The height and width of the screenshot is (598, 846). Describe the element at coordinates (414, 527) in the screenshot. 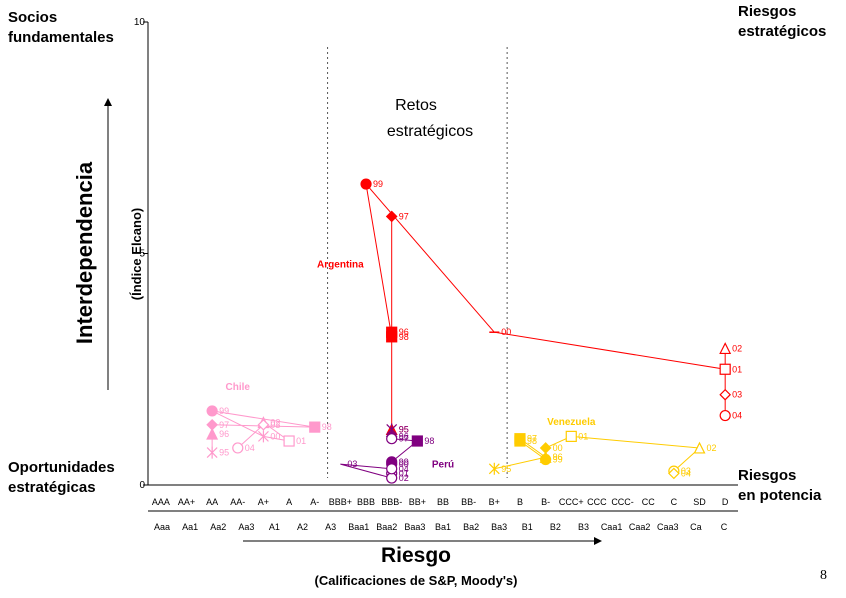

I see `moodys-rating-tick-label: Baa3` at that location.